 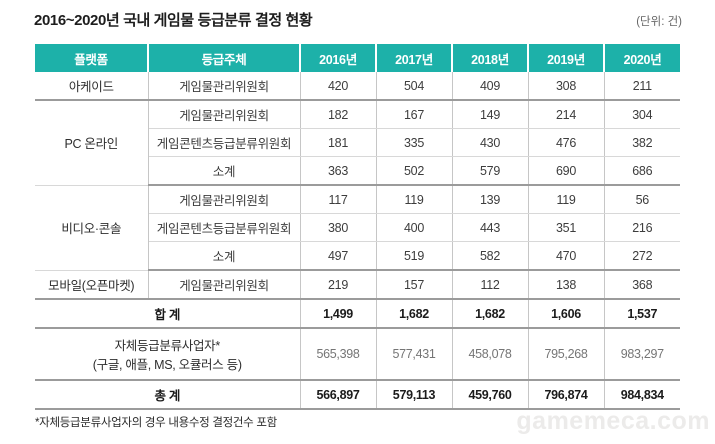 I want to click on summary-label-cell: 총 계, so click(x=168, y=395).